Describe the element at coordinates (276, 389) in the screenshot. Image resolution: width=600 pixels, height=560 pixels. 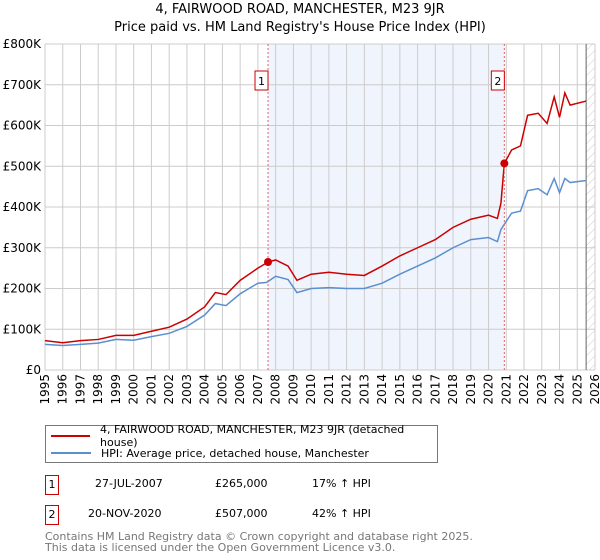
I see `x-tick-label: 2008` at that location.